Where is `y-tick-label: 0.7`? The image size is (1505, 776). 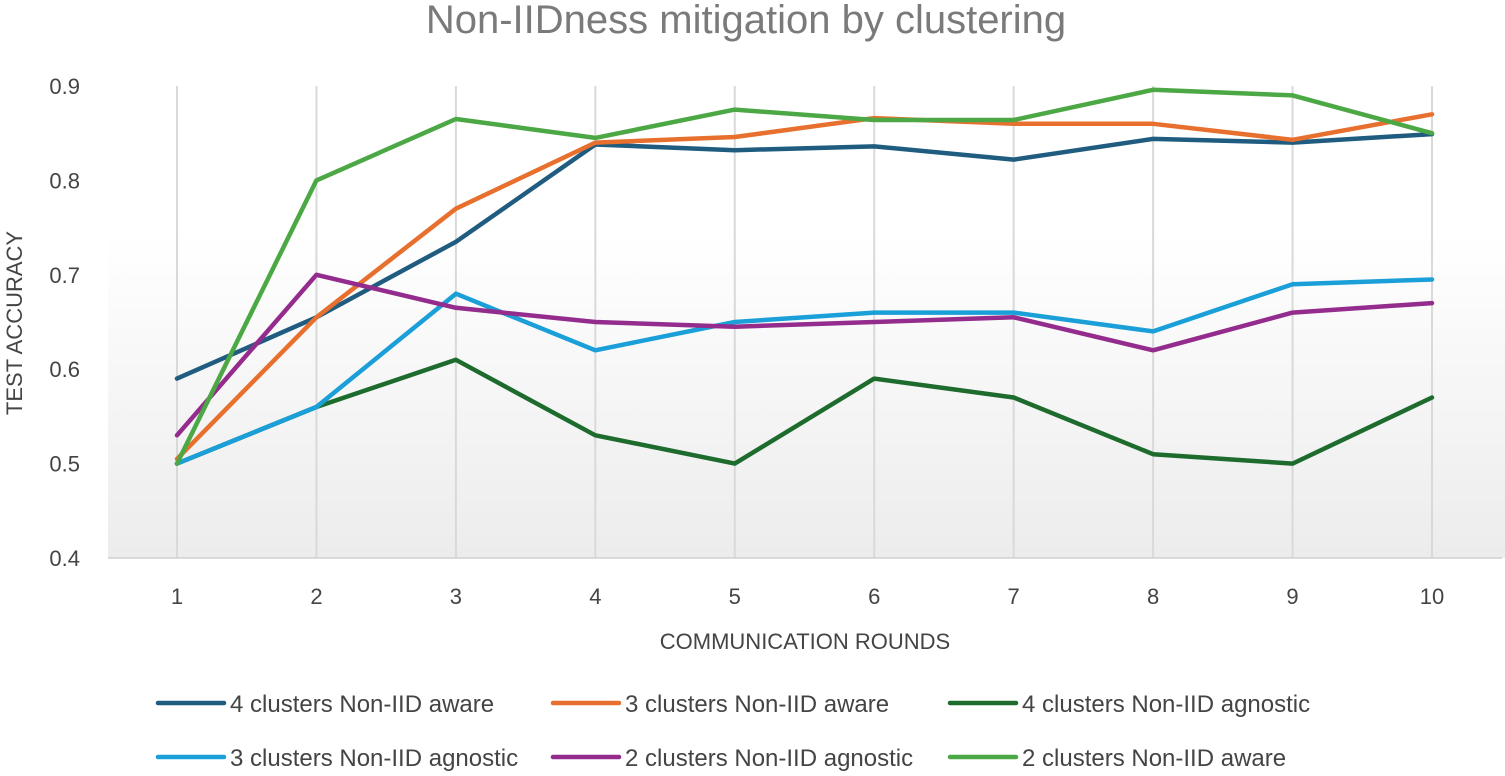 y-tick-label: 0.7 is located at coordinates (64, 275).